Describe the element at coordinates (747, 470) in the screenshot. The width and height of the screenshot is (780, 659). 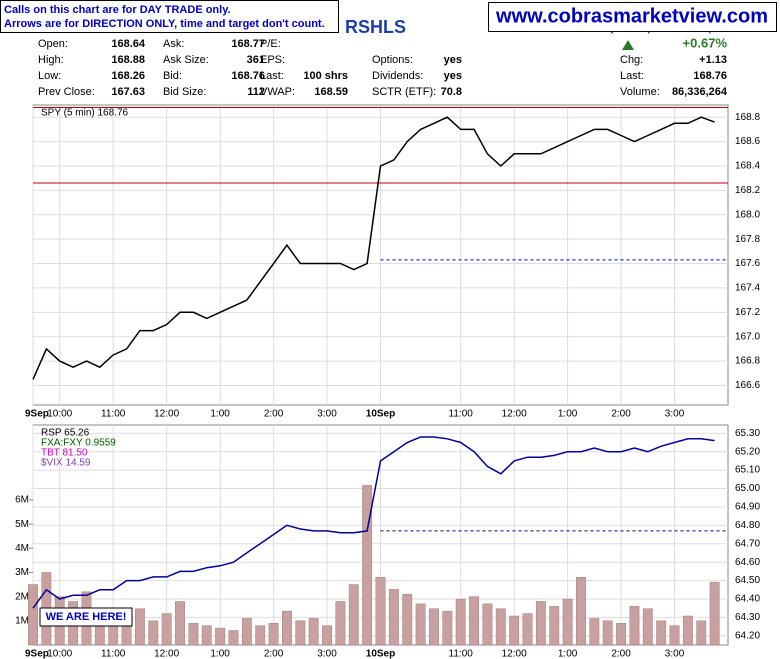
I see `y-tick-label: 65.10` at that location.